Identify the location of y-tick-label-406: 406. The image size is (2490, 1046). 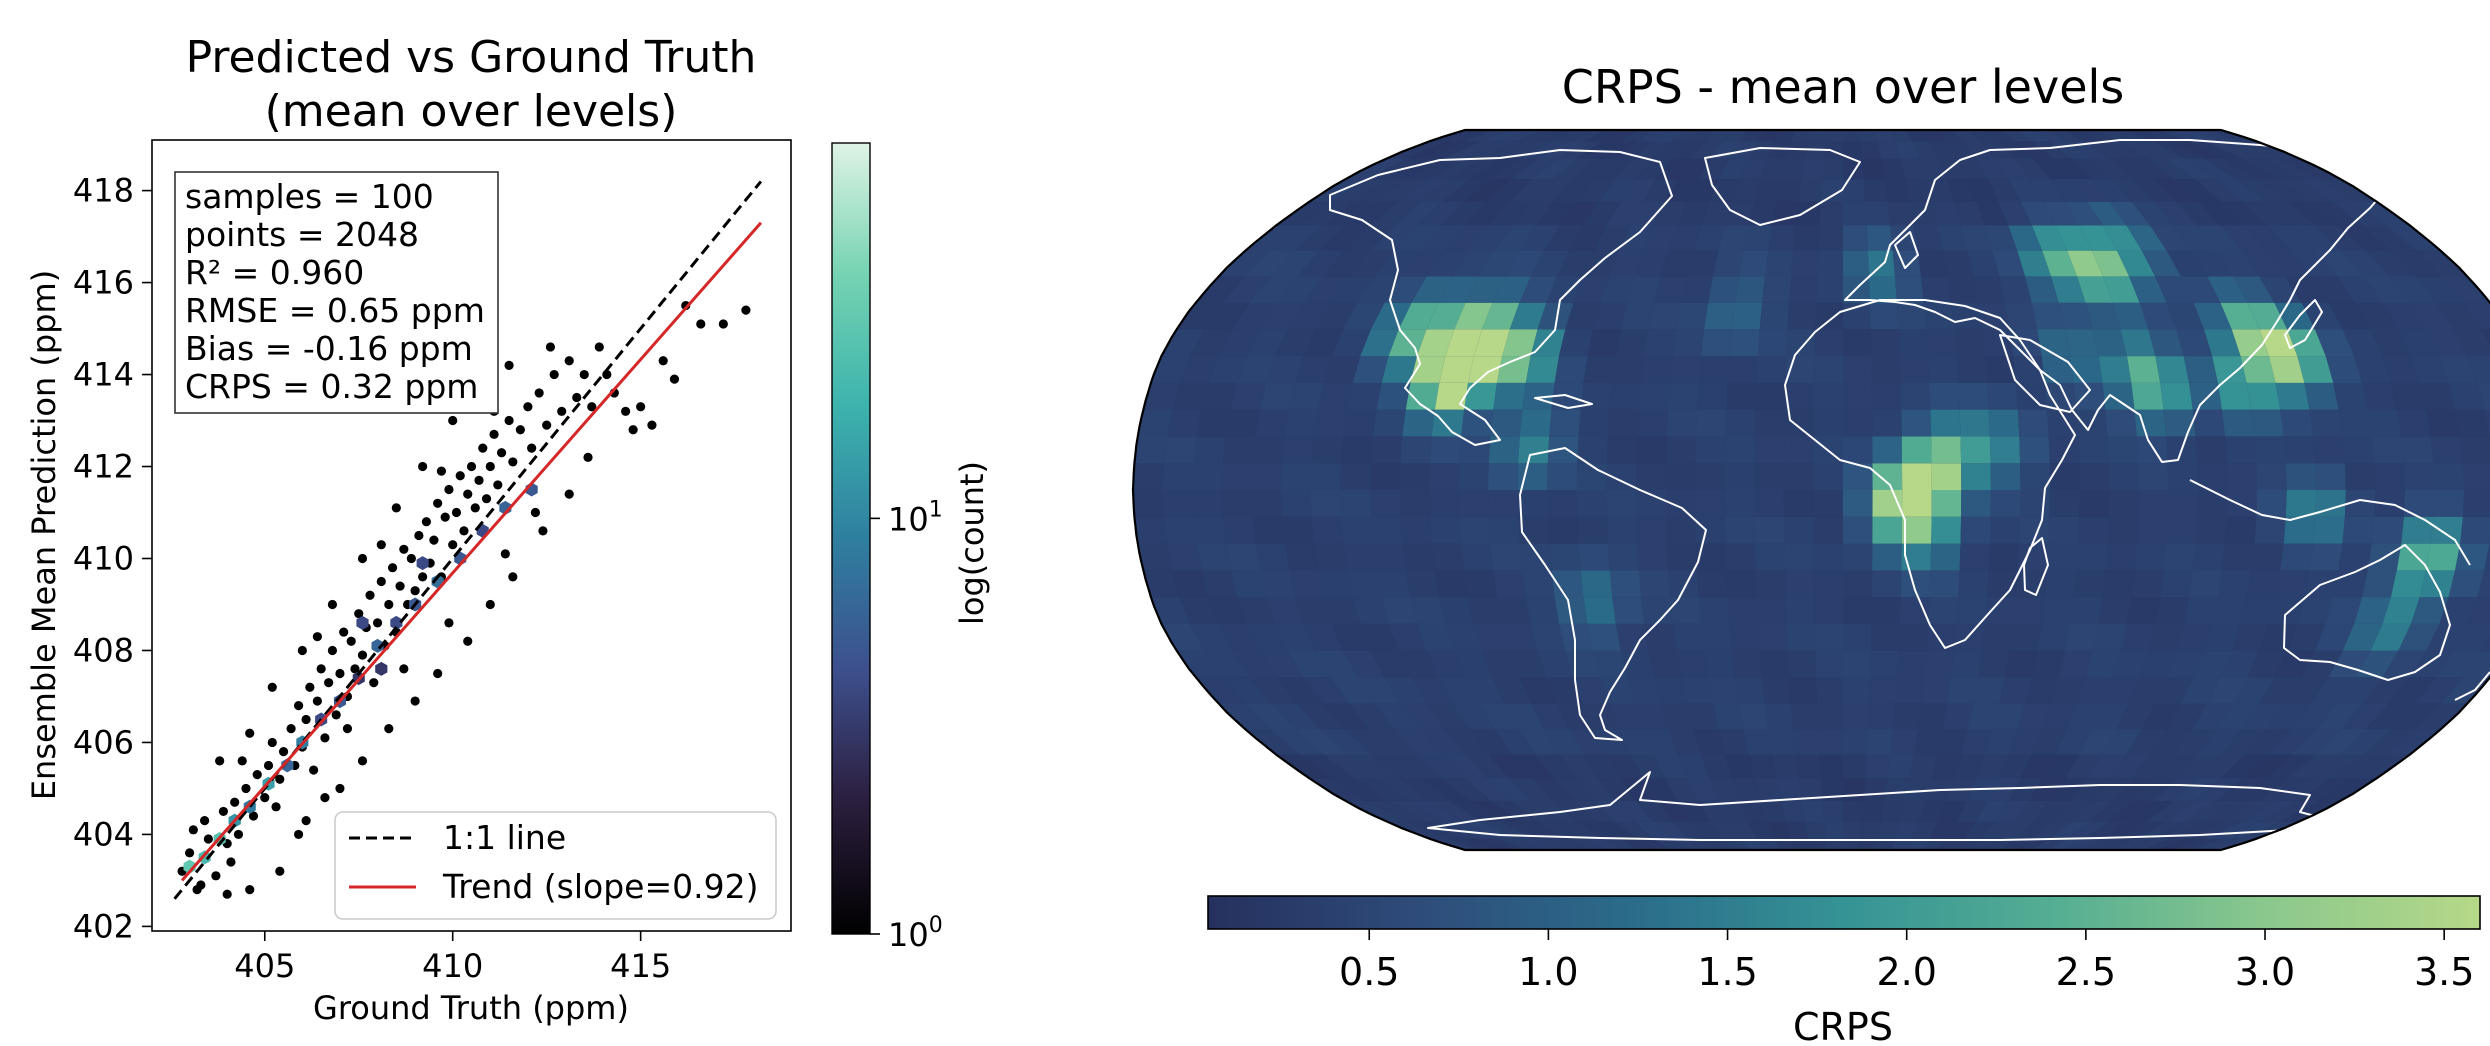
(103, 742).